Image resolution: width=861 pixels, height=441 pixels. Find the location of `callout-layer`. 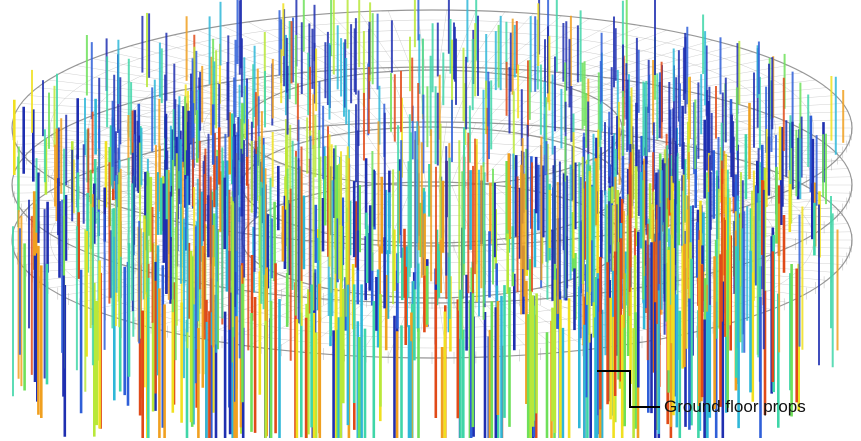

callout-layer is located at coordinates (628, 389).